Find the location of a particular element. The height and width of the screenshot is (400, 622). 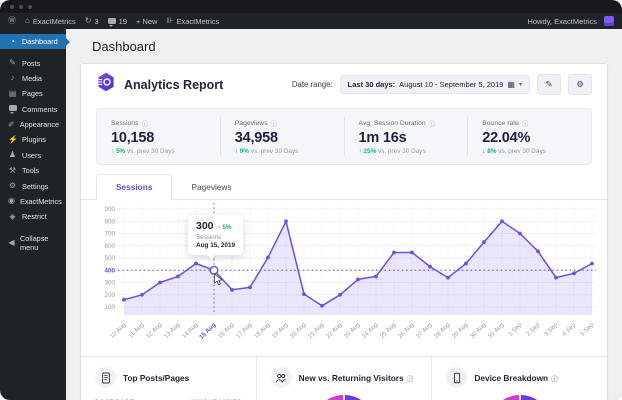

svg-text: 12 Aug is located at coordinates (154, 330).